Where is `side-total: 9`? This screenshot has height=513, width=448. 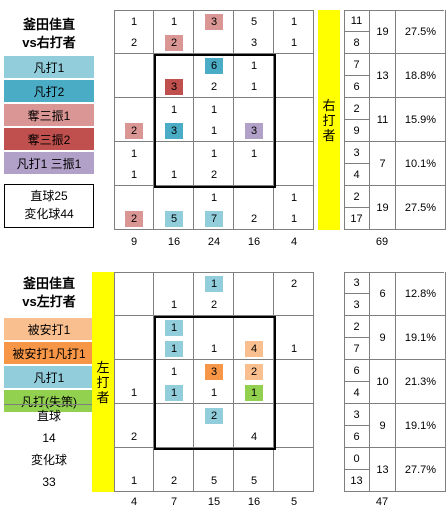
side-total: 9 is located at coordinates (383, 426).